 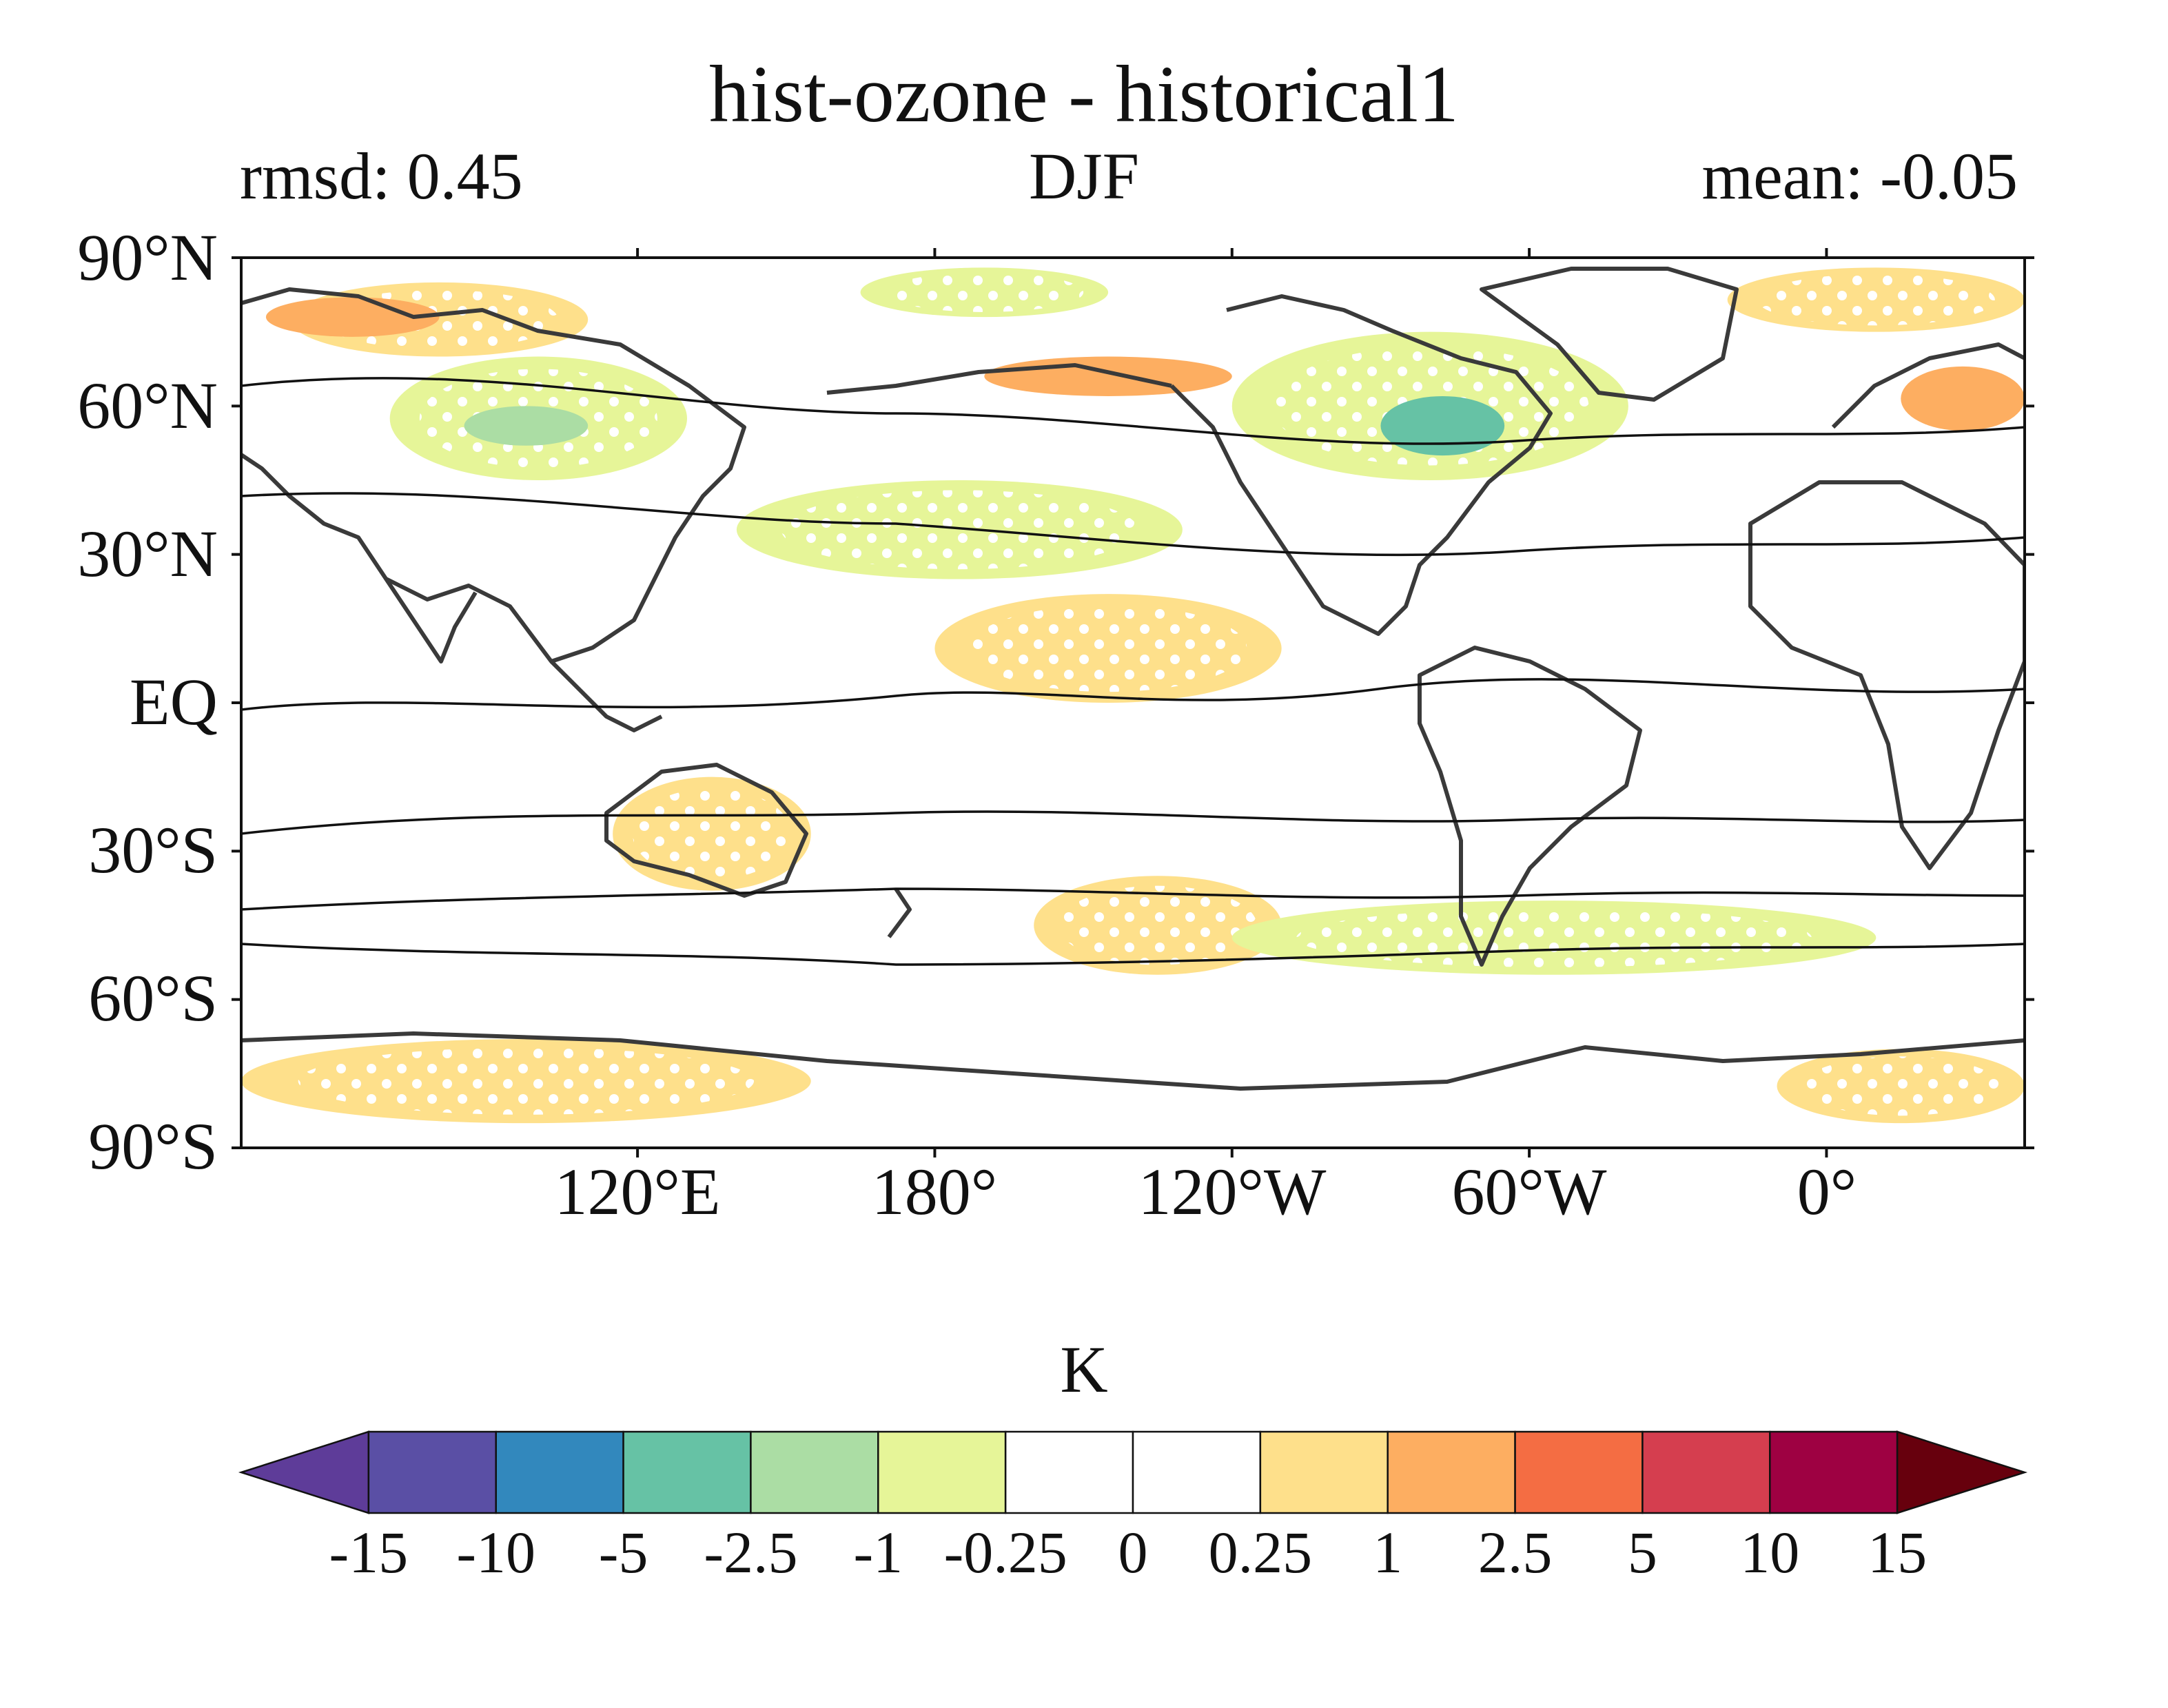 I want to click on africa-coastline, so click(x=1886, y=675).